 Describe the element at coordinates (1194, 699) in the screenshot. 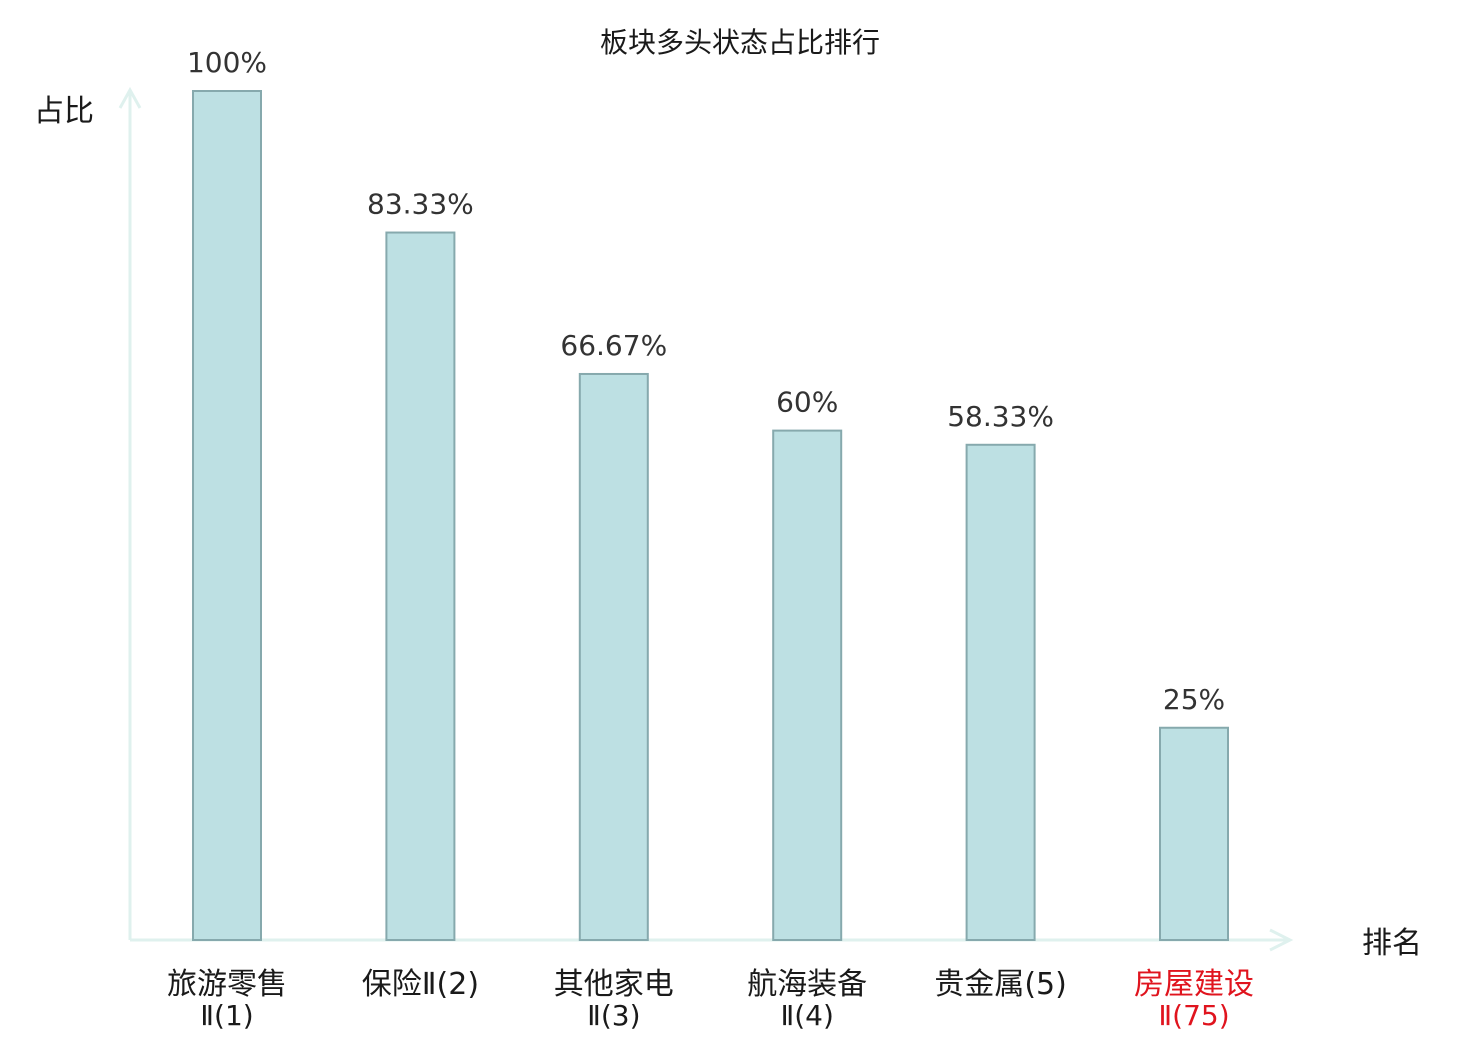

I see `value-label: 25%` at that location.